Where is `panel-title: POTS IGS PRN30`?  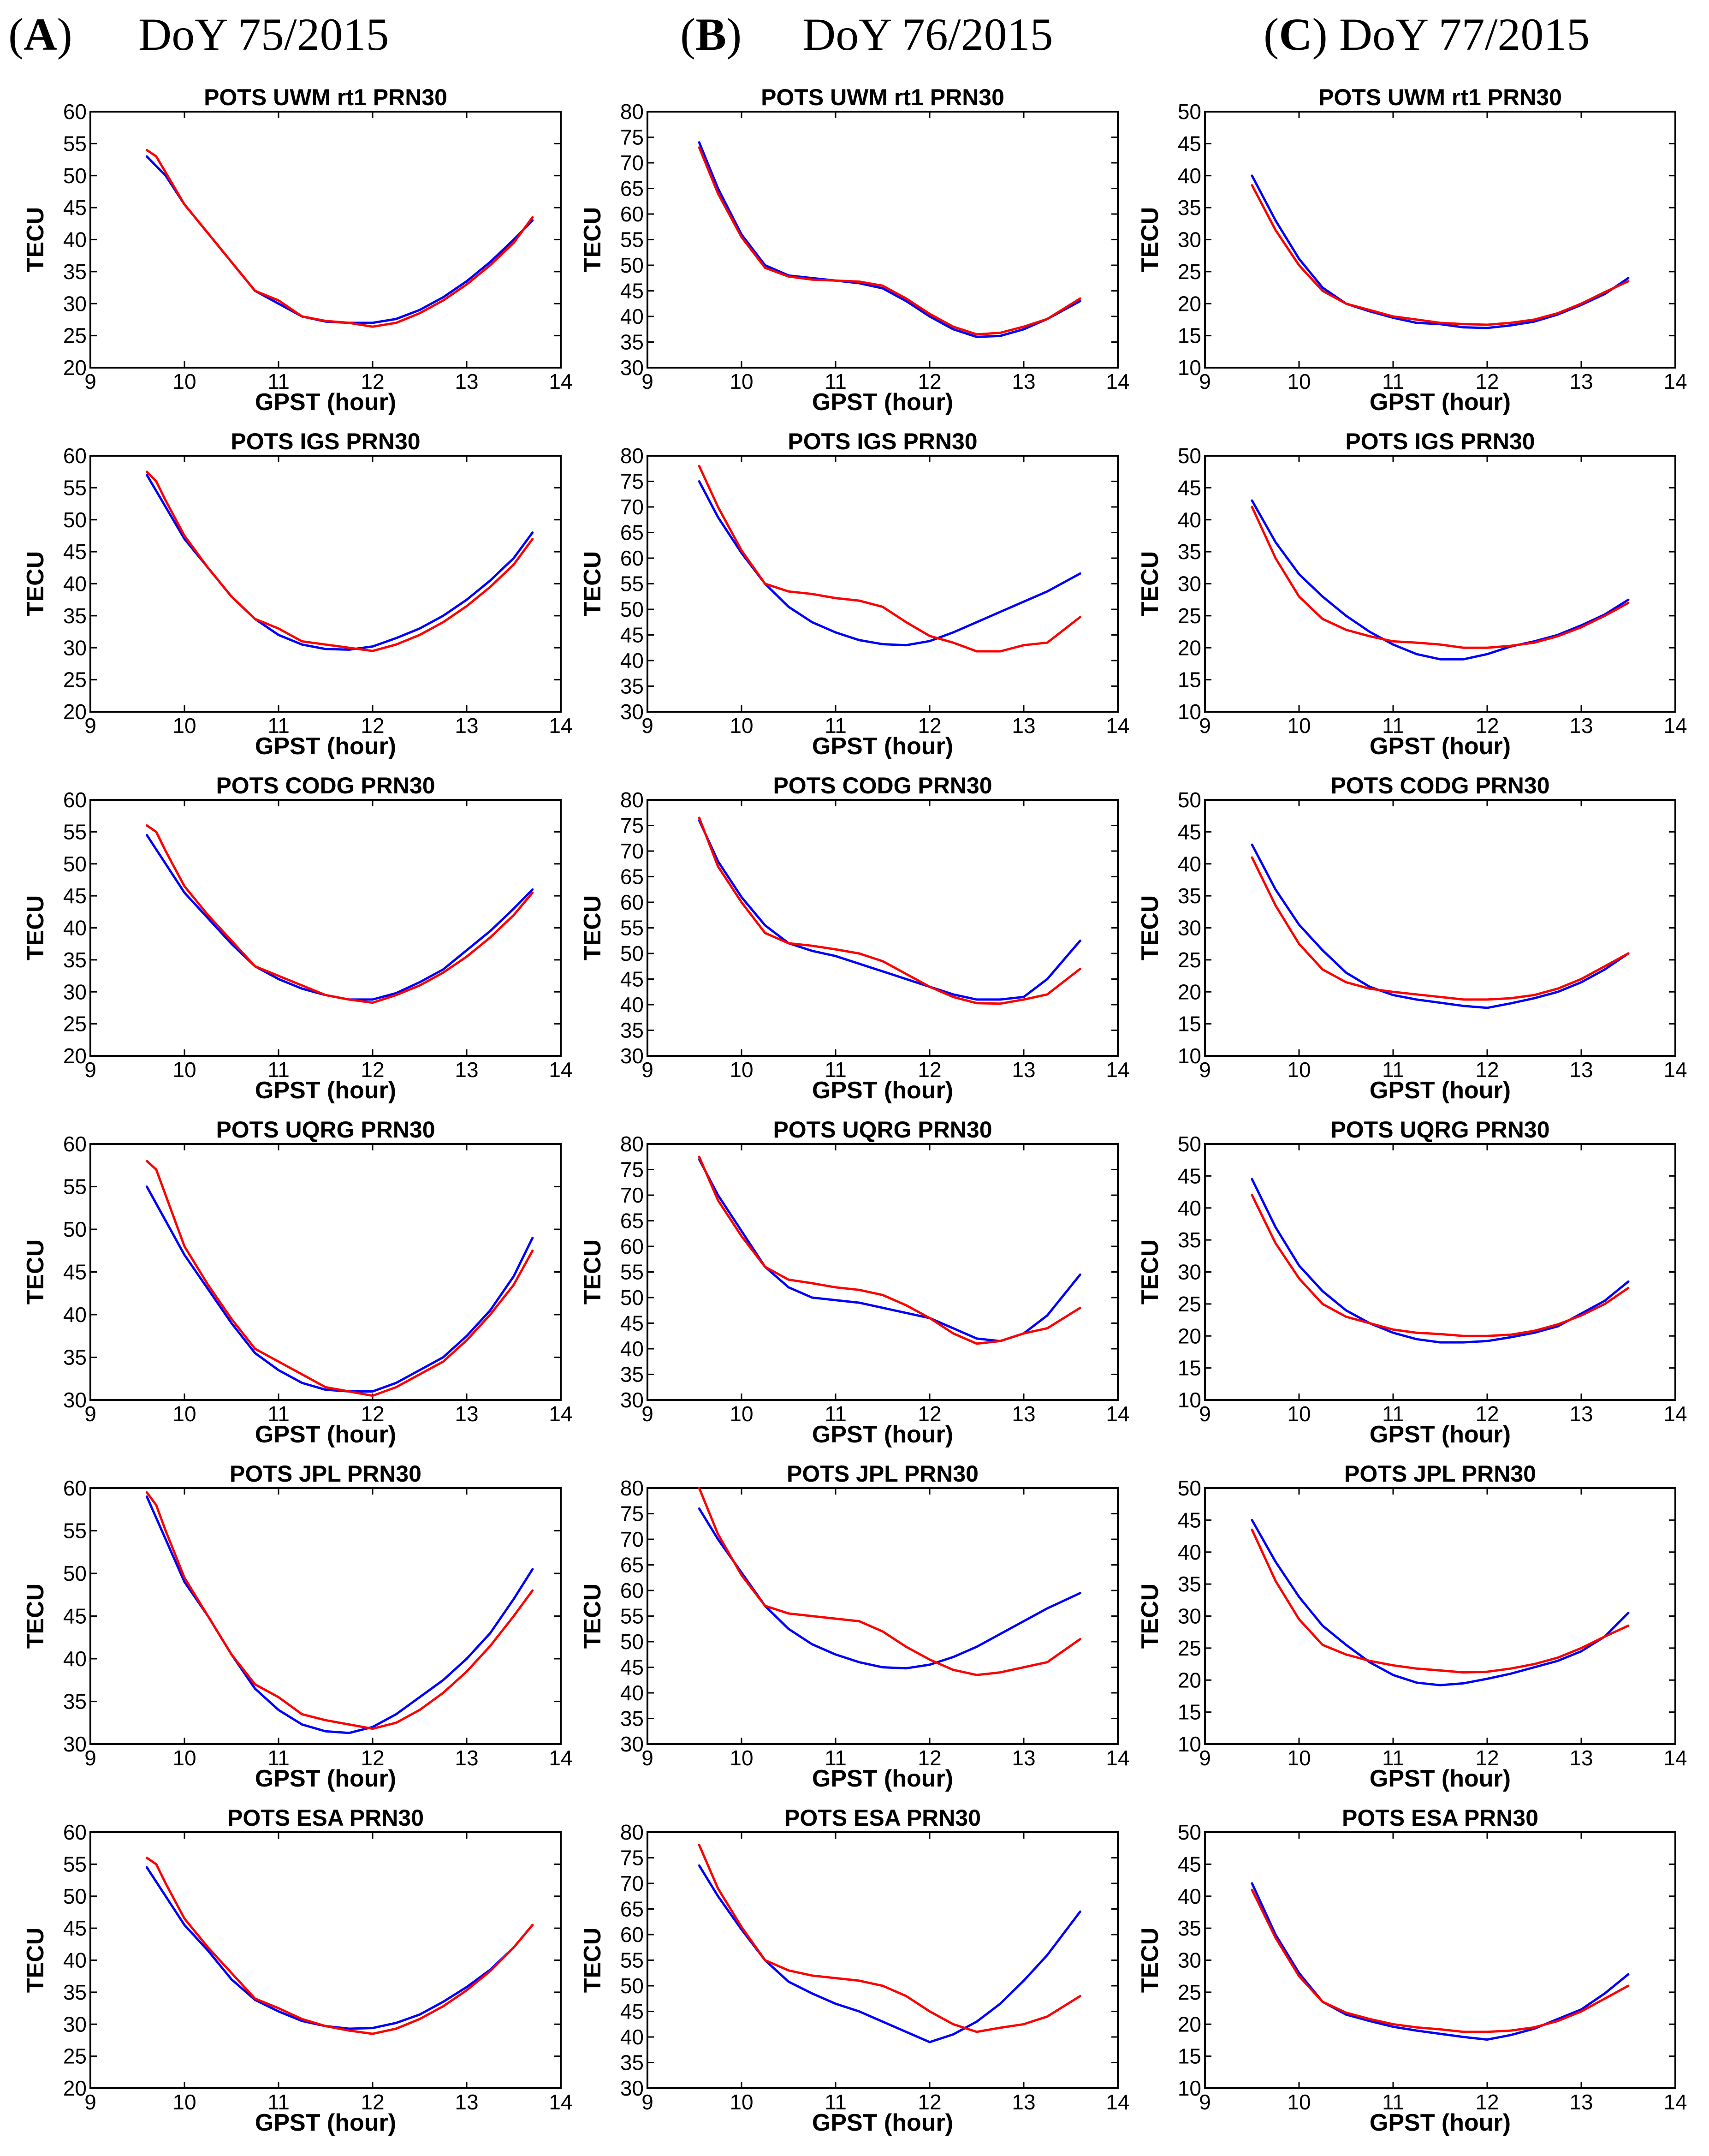 panel-title: POTS IGS PRN30 is located at coordinates (883, 441).